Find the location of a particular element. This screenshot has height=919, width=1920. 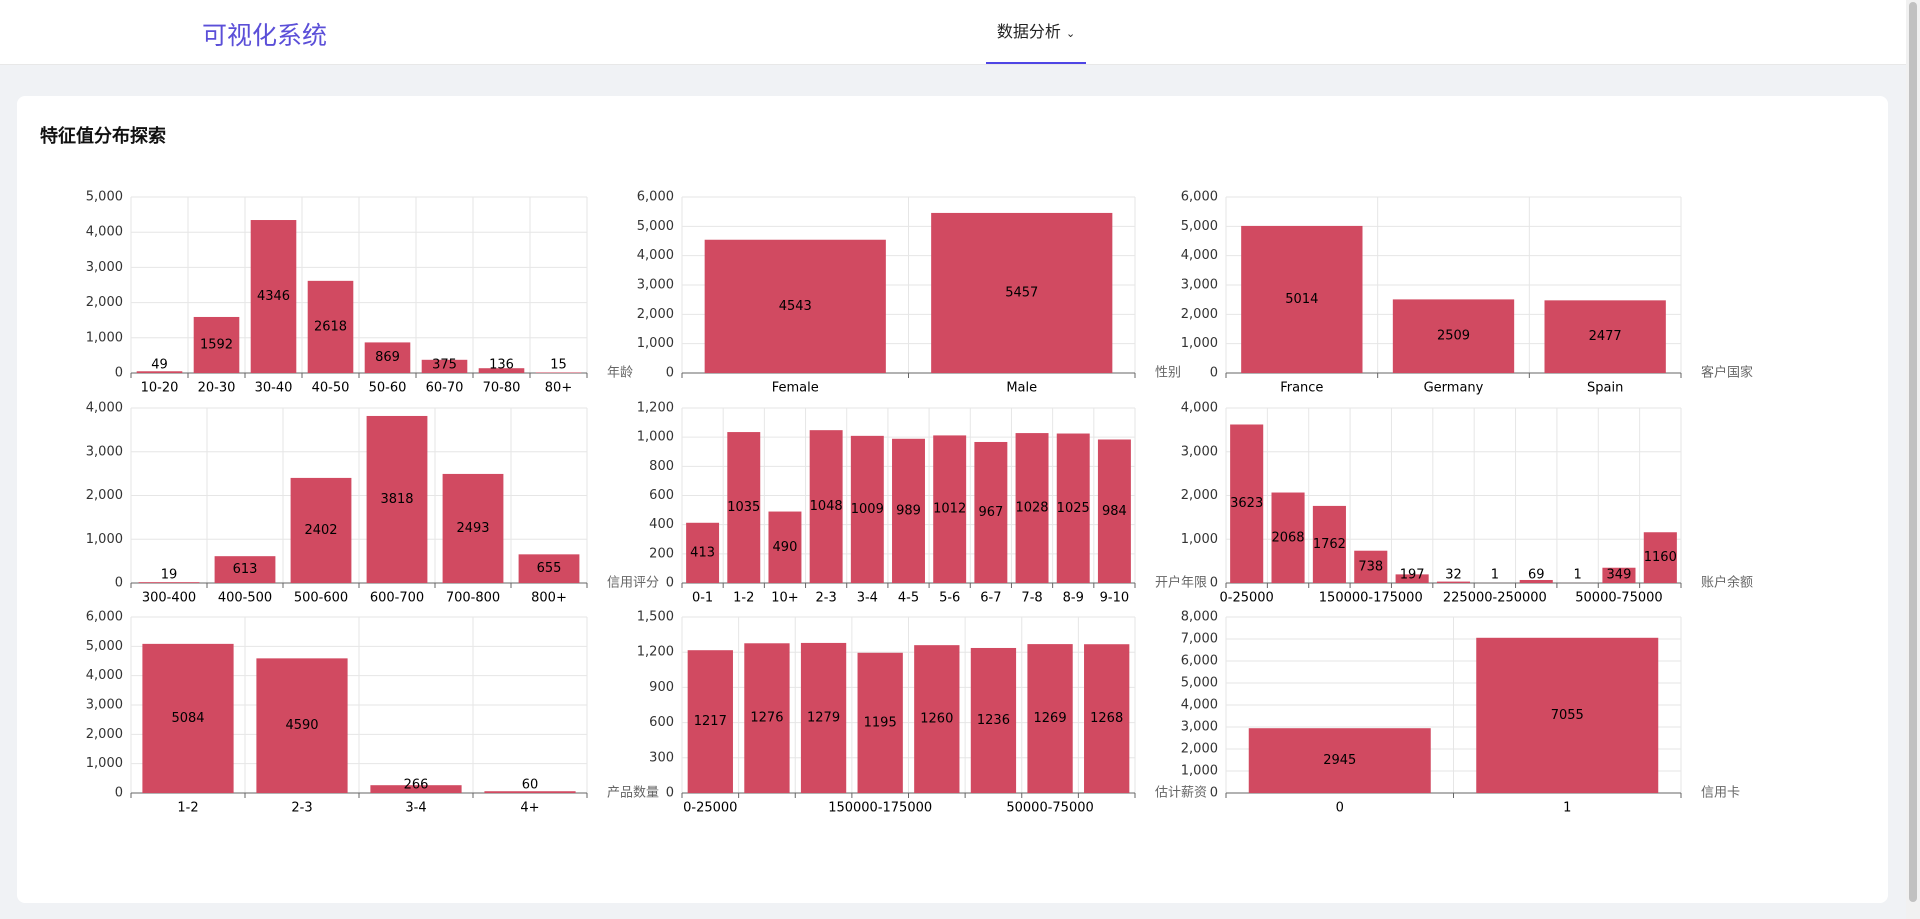

x-axis-name: 开户年限 is located at coordinates (1181, 583).